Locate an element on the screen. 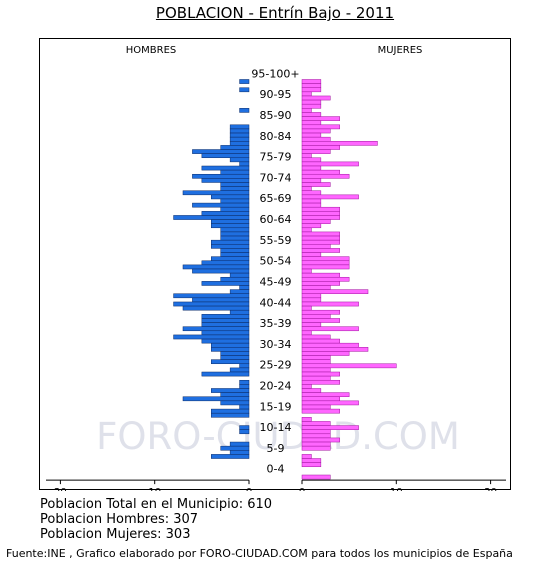  age-label: 75-79 is located at coordinates (276, 157).